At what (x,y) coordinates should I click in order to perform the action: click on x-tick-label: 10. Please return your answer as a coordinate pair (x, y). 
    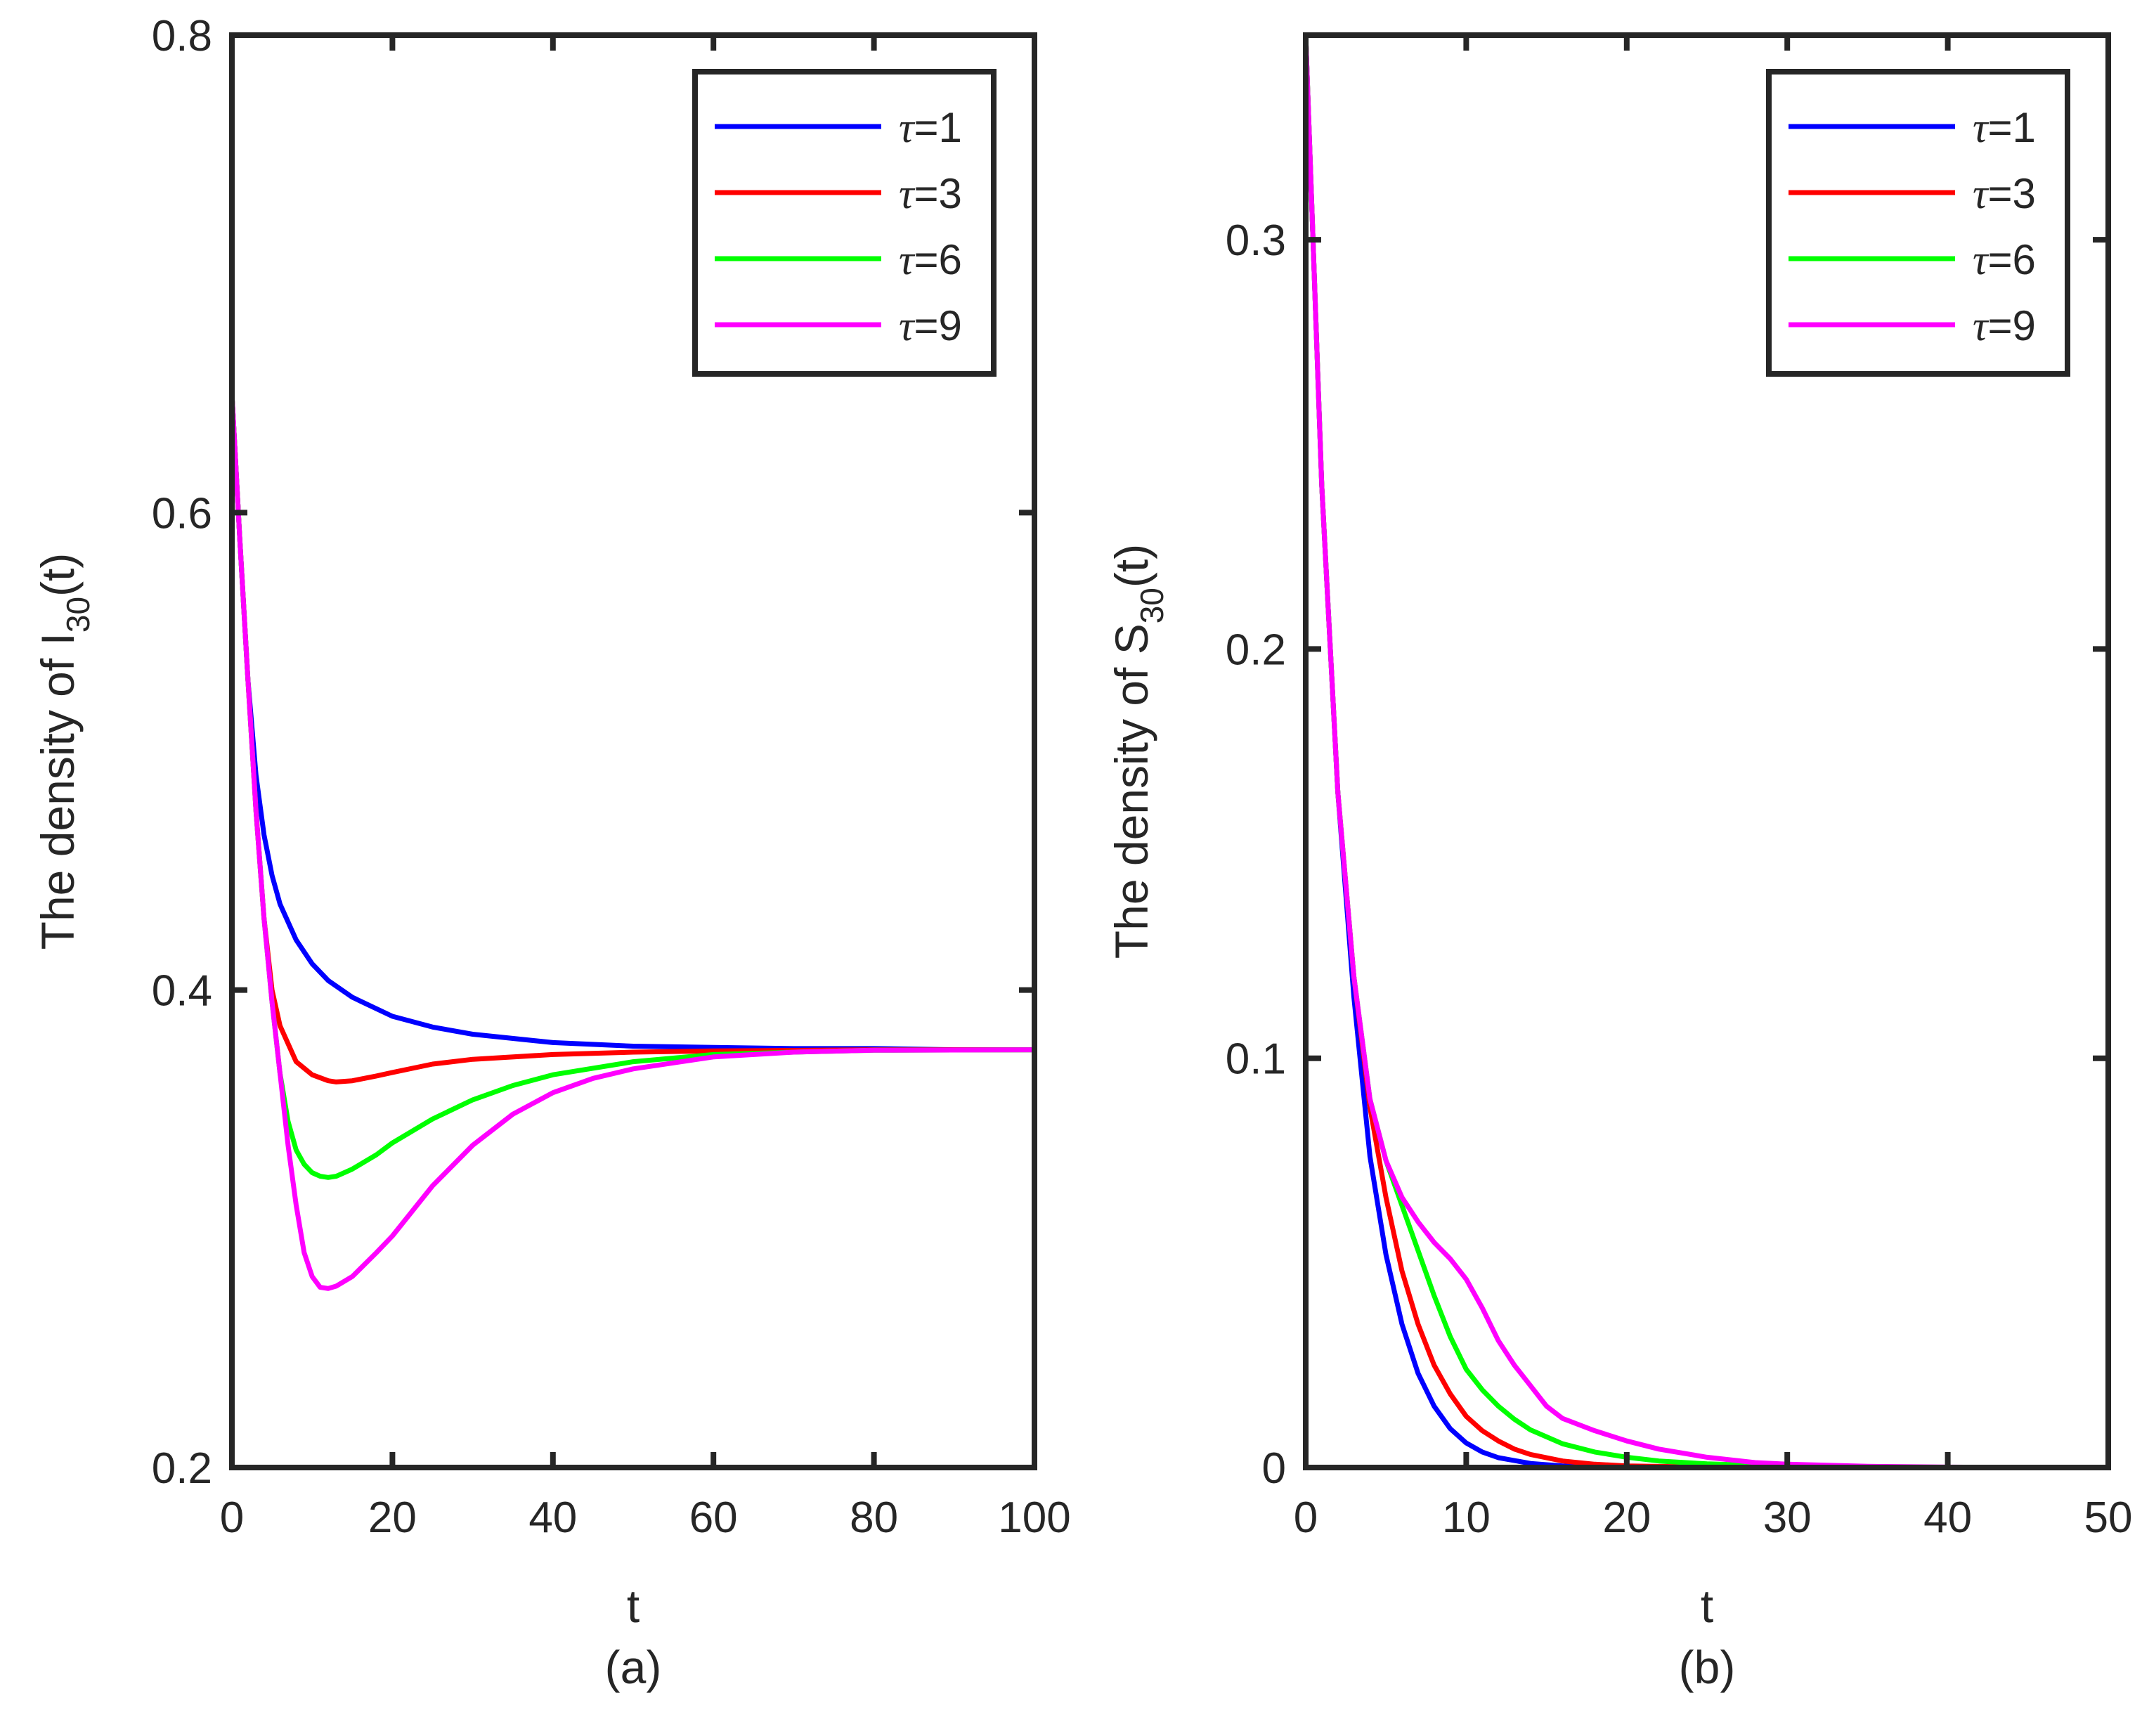
    Looking at the image, I should click on (1466, 1518).